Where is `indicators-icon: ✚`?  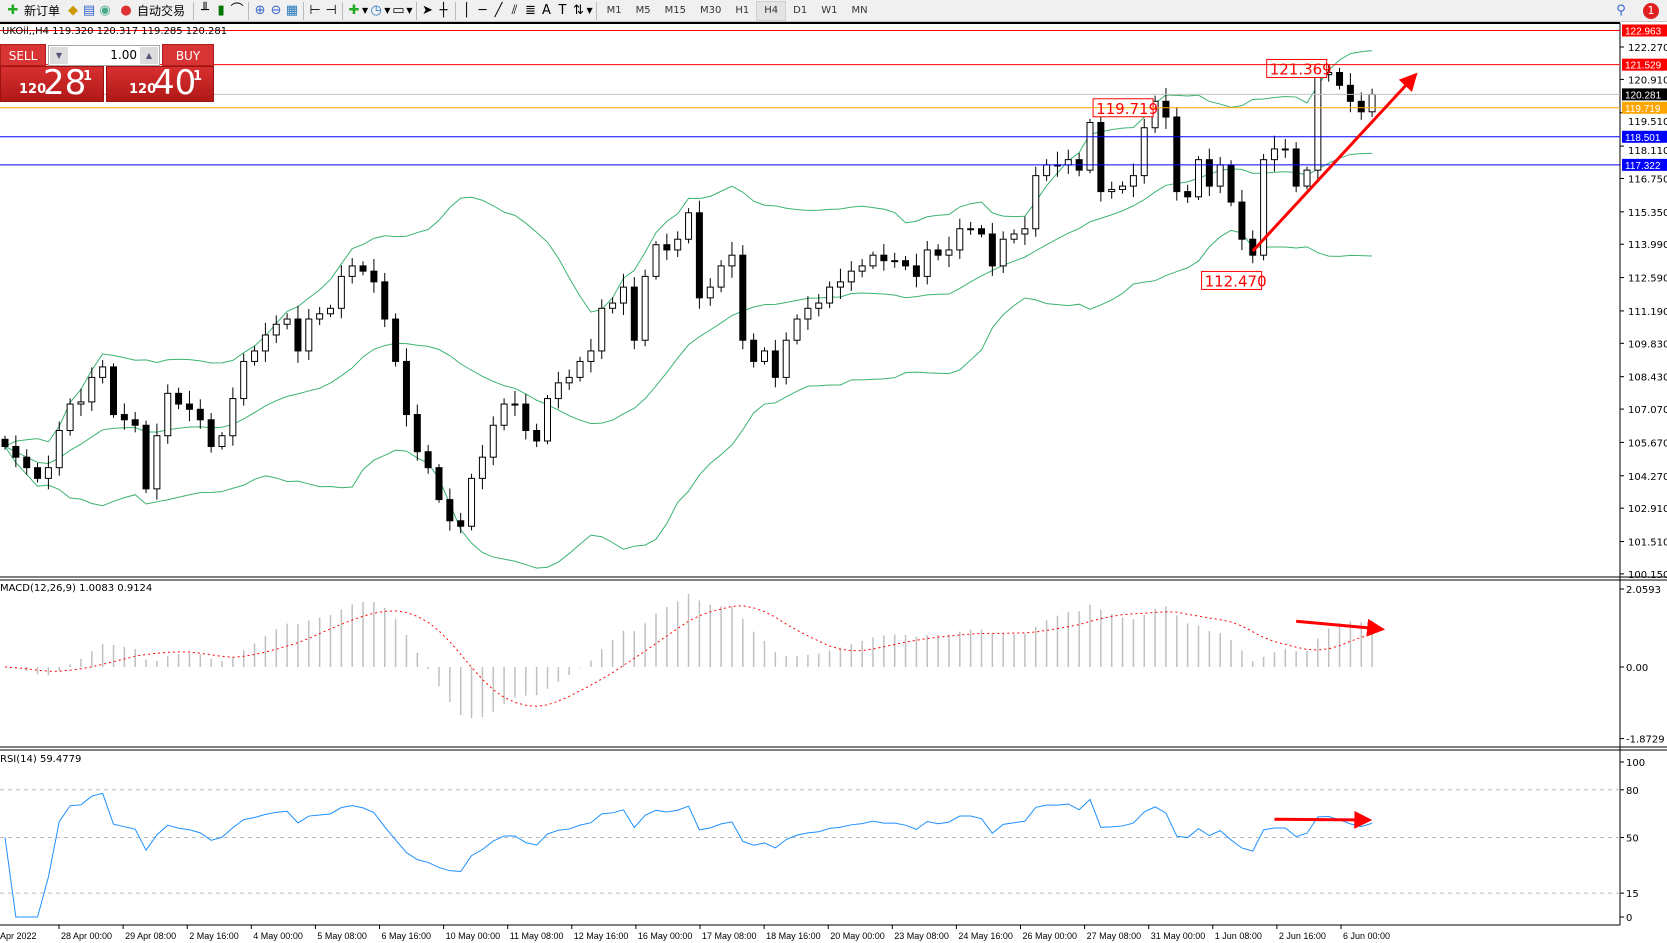 indicators-icon: ✚ is located at coordinates (354, 10).